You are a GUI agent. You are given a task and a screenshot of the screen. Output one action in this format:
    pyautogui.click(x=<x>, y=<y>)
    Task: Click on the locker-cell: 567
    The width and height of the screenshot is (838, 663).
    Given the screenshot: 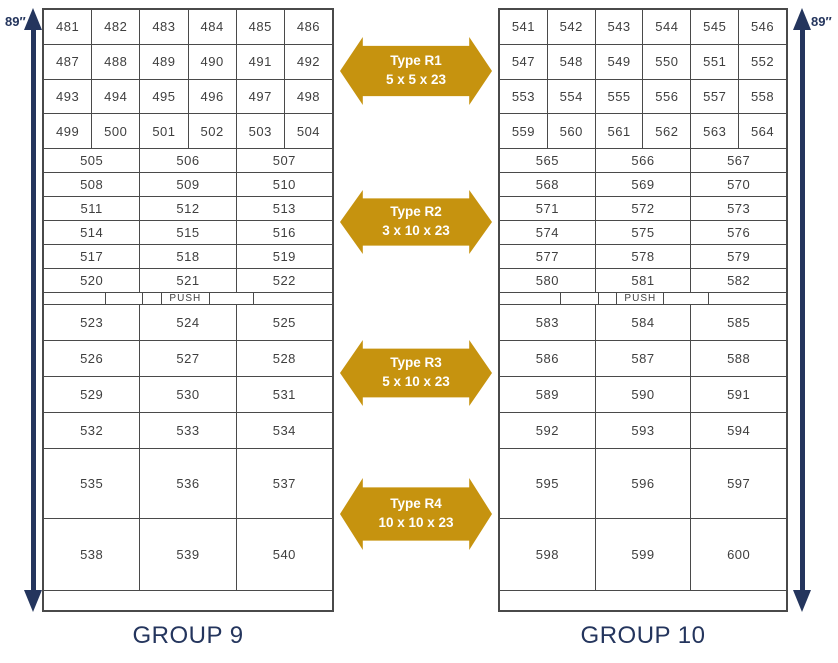 What is the action you would take?
    pyautogui.click(x=739, y=160)
    